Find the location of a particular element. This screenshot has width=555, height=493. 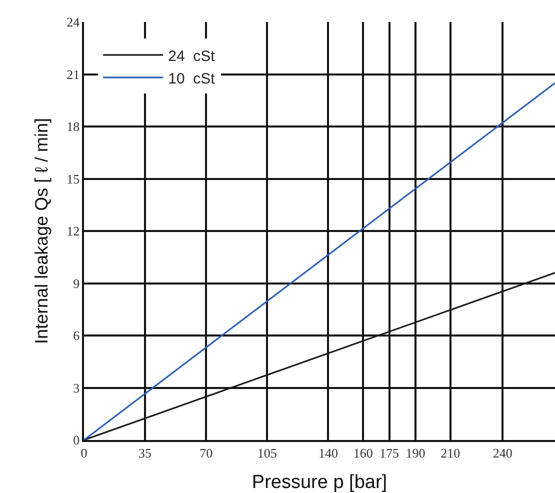

x-tick-label: 175 is located at coordinates (390, 452).